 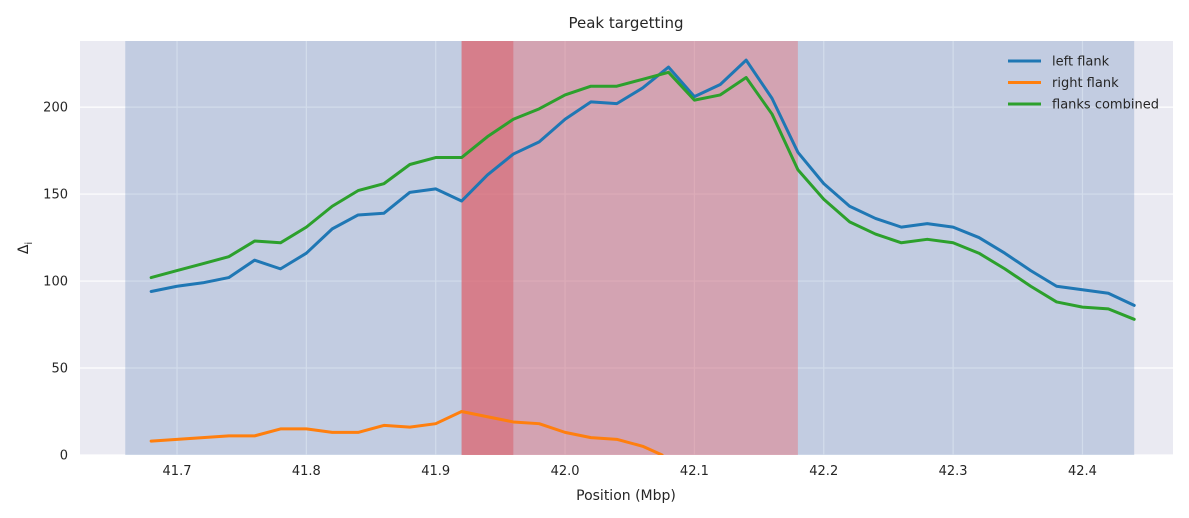 I want to click on x-tick-label-3: 42.0, so click(x=565, y=471).